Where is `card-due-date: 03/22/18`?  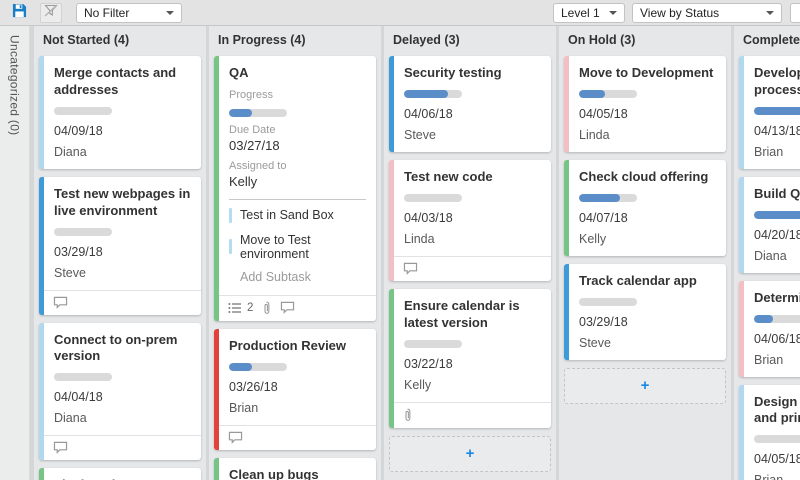
card-due-date: 03/22/18 is located at coordinates (428, 363).